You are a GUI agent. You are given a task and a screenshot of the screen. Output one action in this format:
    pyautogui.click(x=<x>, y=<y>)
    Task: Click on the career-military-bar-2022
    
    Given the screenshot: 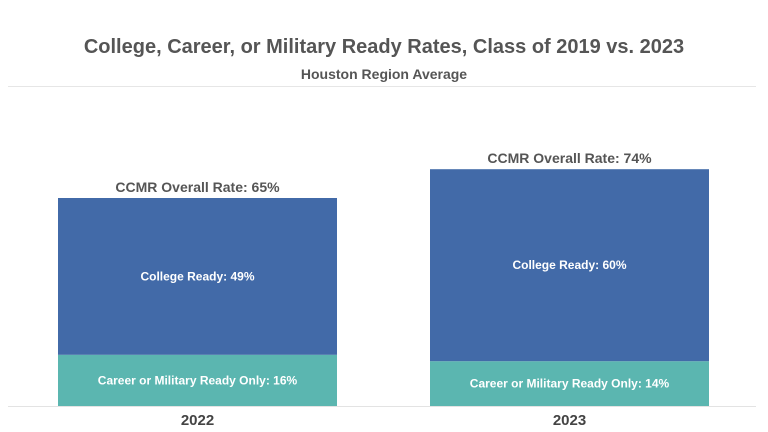 What is the action you would take?
    pyautogui.click(x=197, y=380)
    